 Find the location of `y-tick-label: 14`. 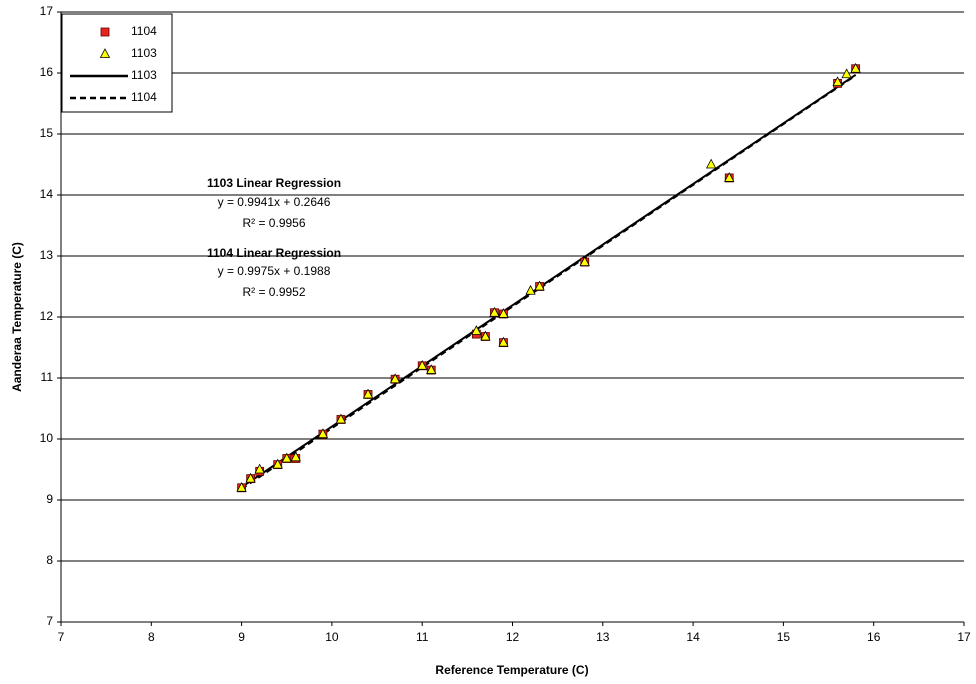

y-tick-label: 14 is located at coordinates (47, 194).